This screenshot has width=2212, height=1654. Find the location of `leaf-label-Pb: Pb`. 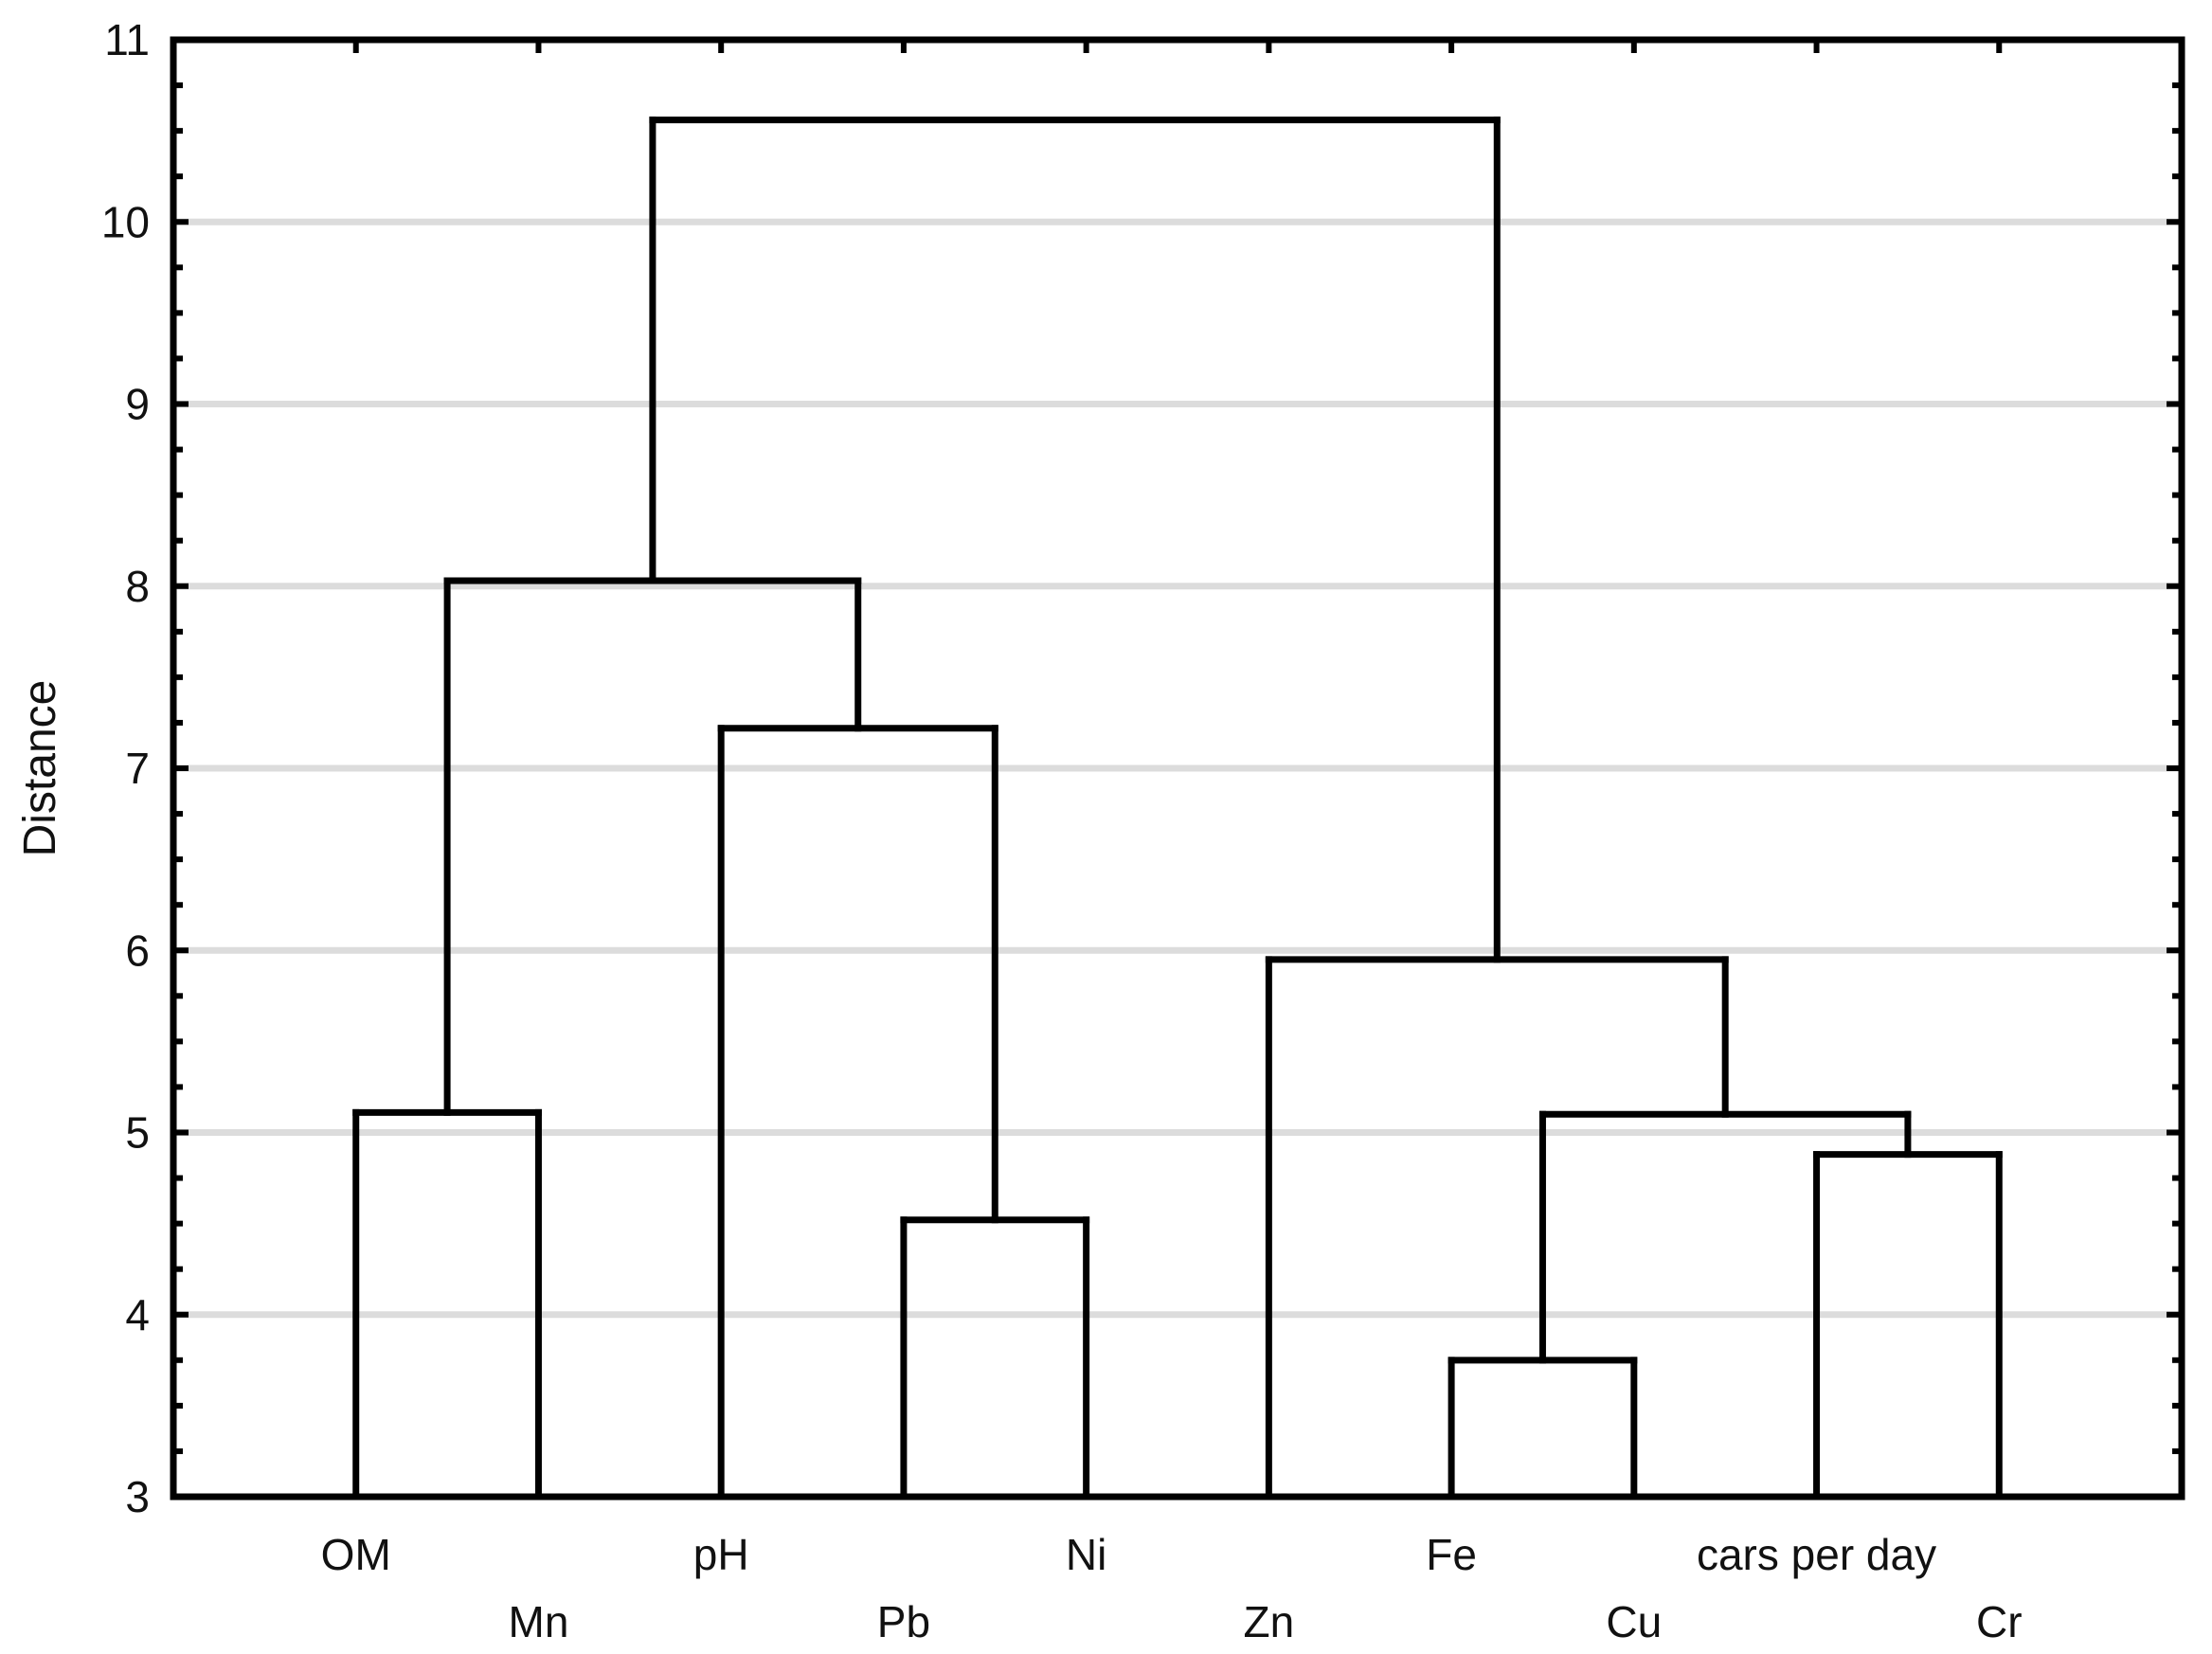

leaf-label-Pb: Pb is located at coordinates (904, 1621).